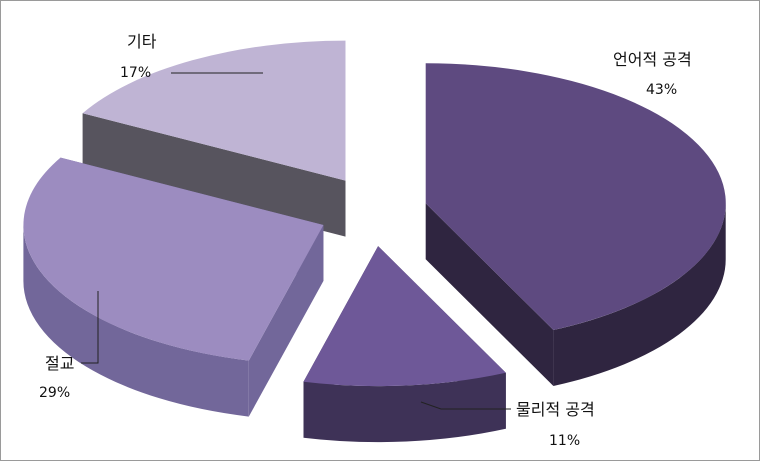  What do you see at coordinates (555, 409) in the screenshot?
I see `slice-label-physical: 물리적 공격` at bounding box center [555, 409].